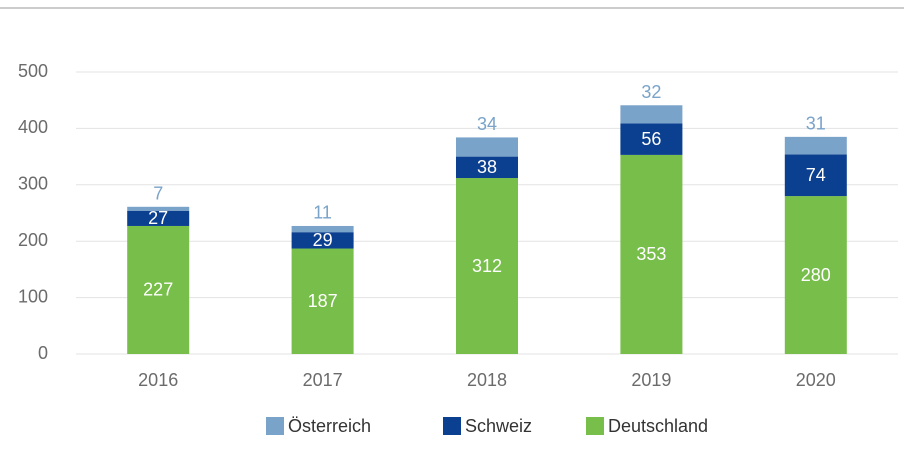 The width and height of the screenshot is (904, 453). What do you see at coordinates (487, 380) in the screenshot?
I see `x-tick-label: 2018` at bounding box center [487, 380].